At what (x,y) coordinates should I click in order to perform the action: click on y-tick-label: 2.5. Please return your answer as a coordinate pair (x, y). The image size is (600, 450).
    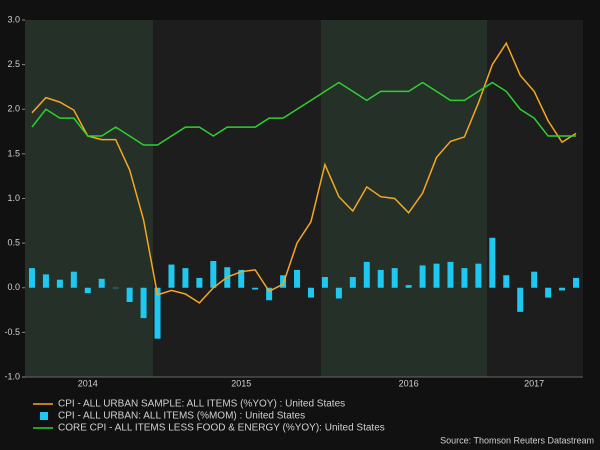
    Looking at the image, I should click on (13, 64).